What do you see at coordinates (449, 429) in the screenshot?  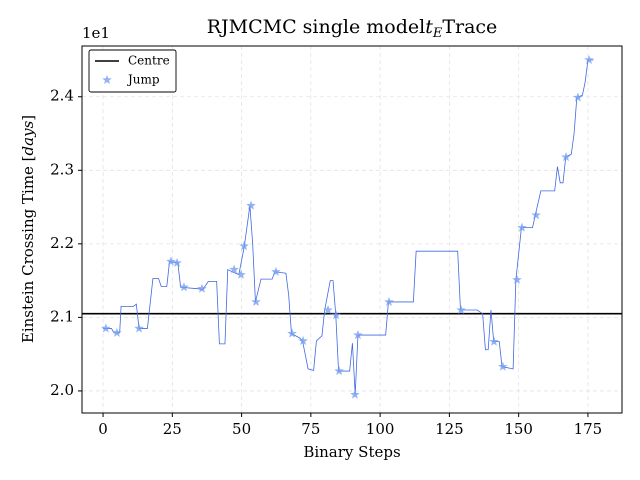 I see `x-tick-label: 125` at bounding box center [449, 429].